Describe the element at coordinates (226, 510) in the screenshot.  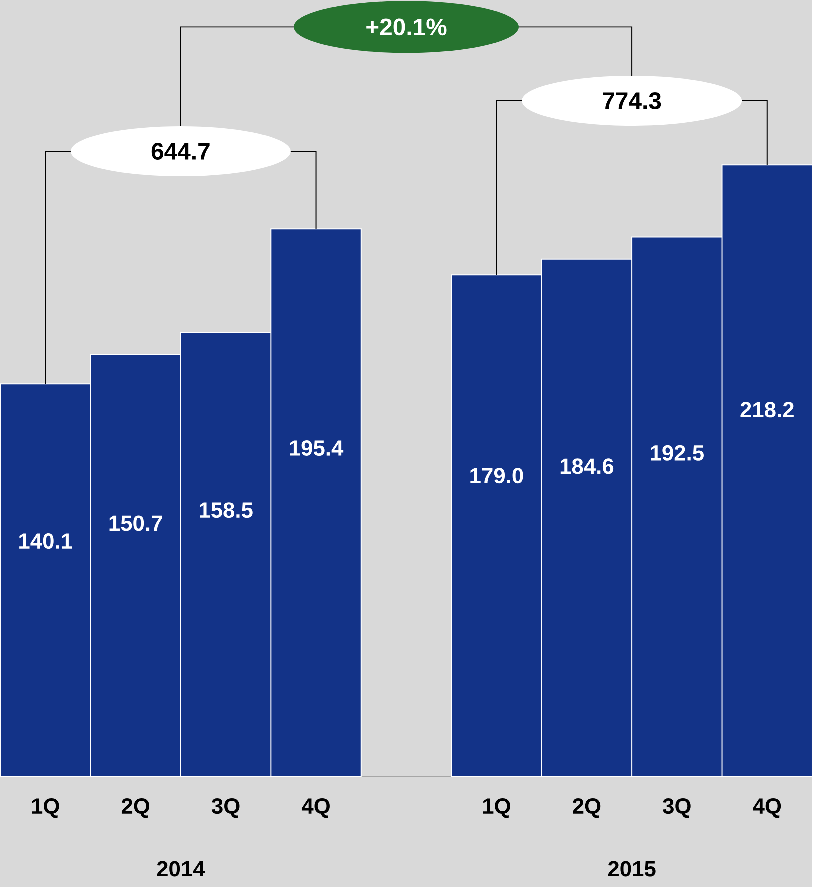
I see `data-label: 158.5` at that location.